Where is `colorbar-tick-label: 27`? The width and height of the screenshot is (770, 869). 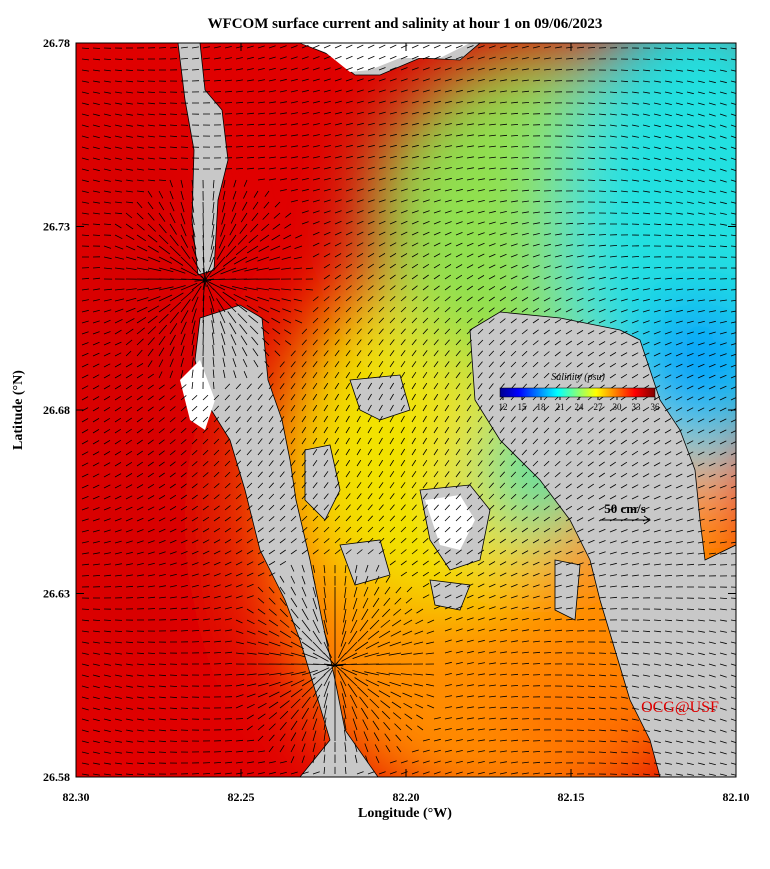
colorbar-tick-label: 27 is located at coordinates (599, 407).